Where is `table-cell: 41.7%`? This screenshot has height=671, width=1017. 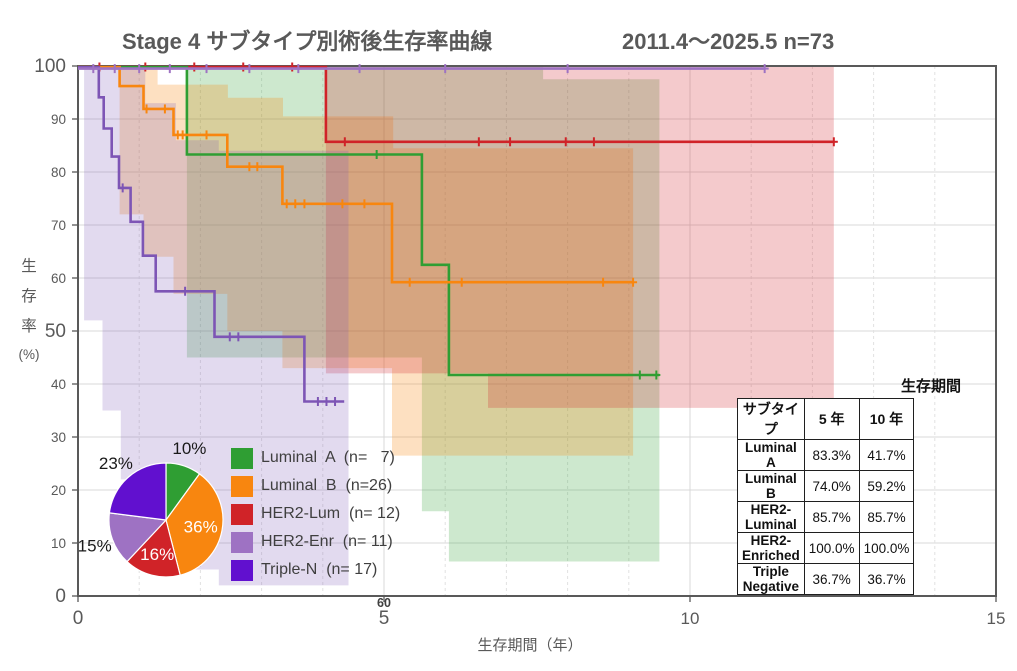 table-cell: 41.7% is located at coordinates (886, 455).